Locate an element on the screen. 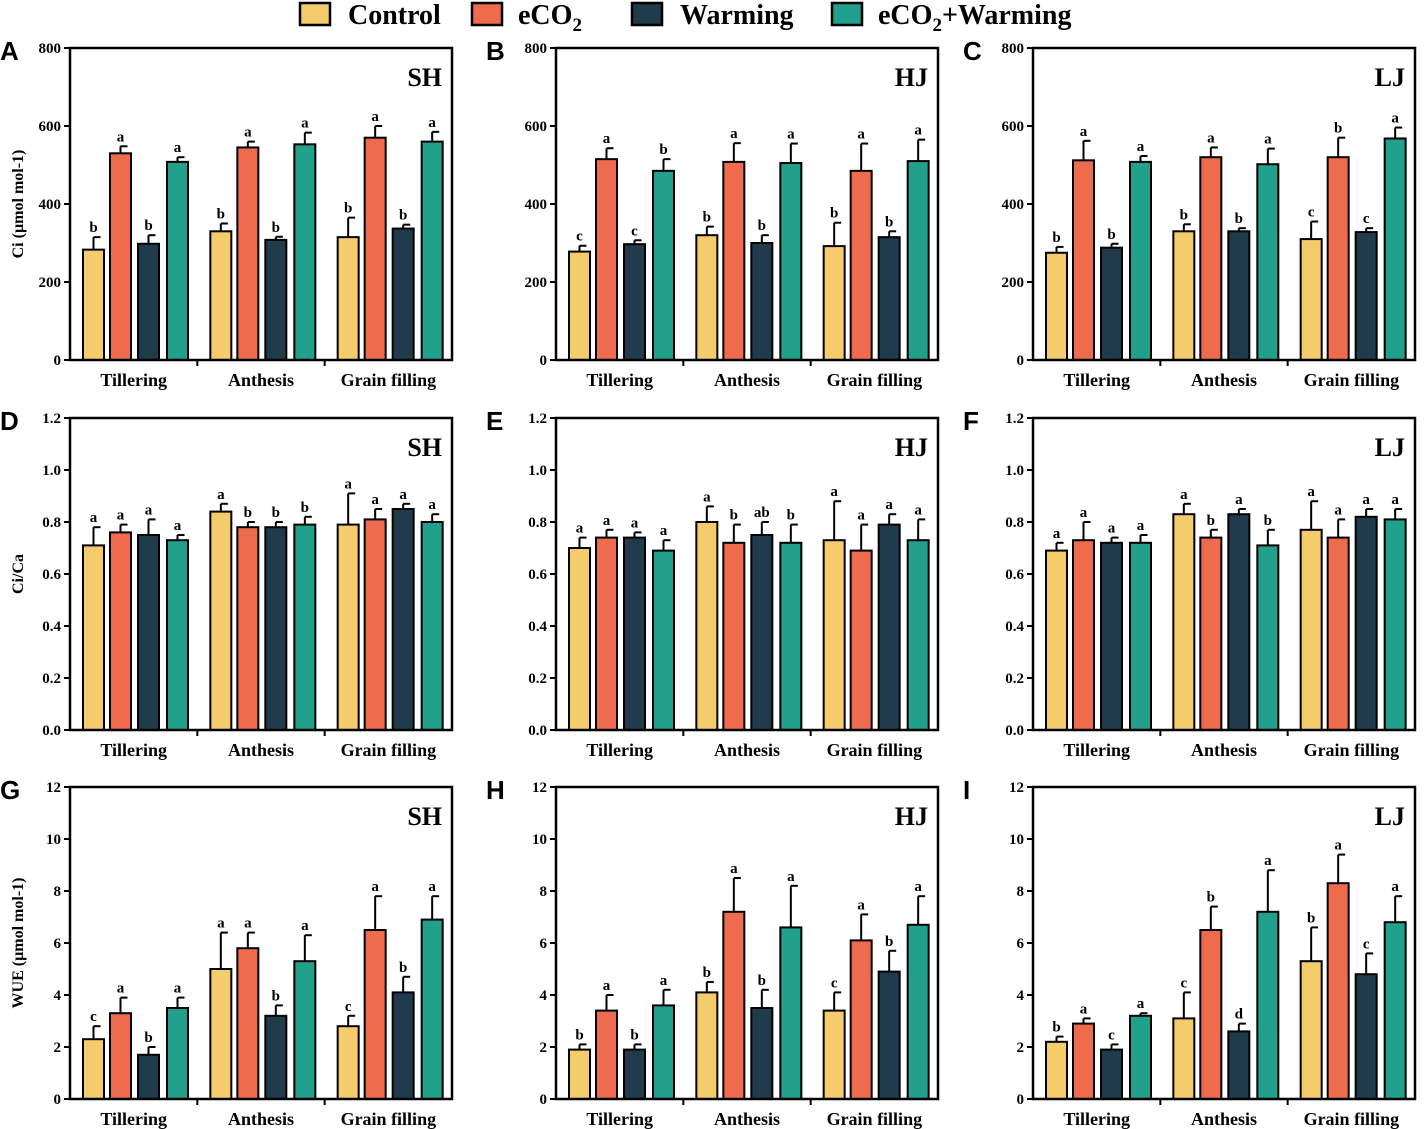 Image resolution: width=1428 pixels, height=1129 pixels. legend-swatch-control is located at coordinates (315, 14).